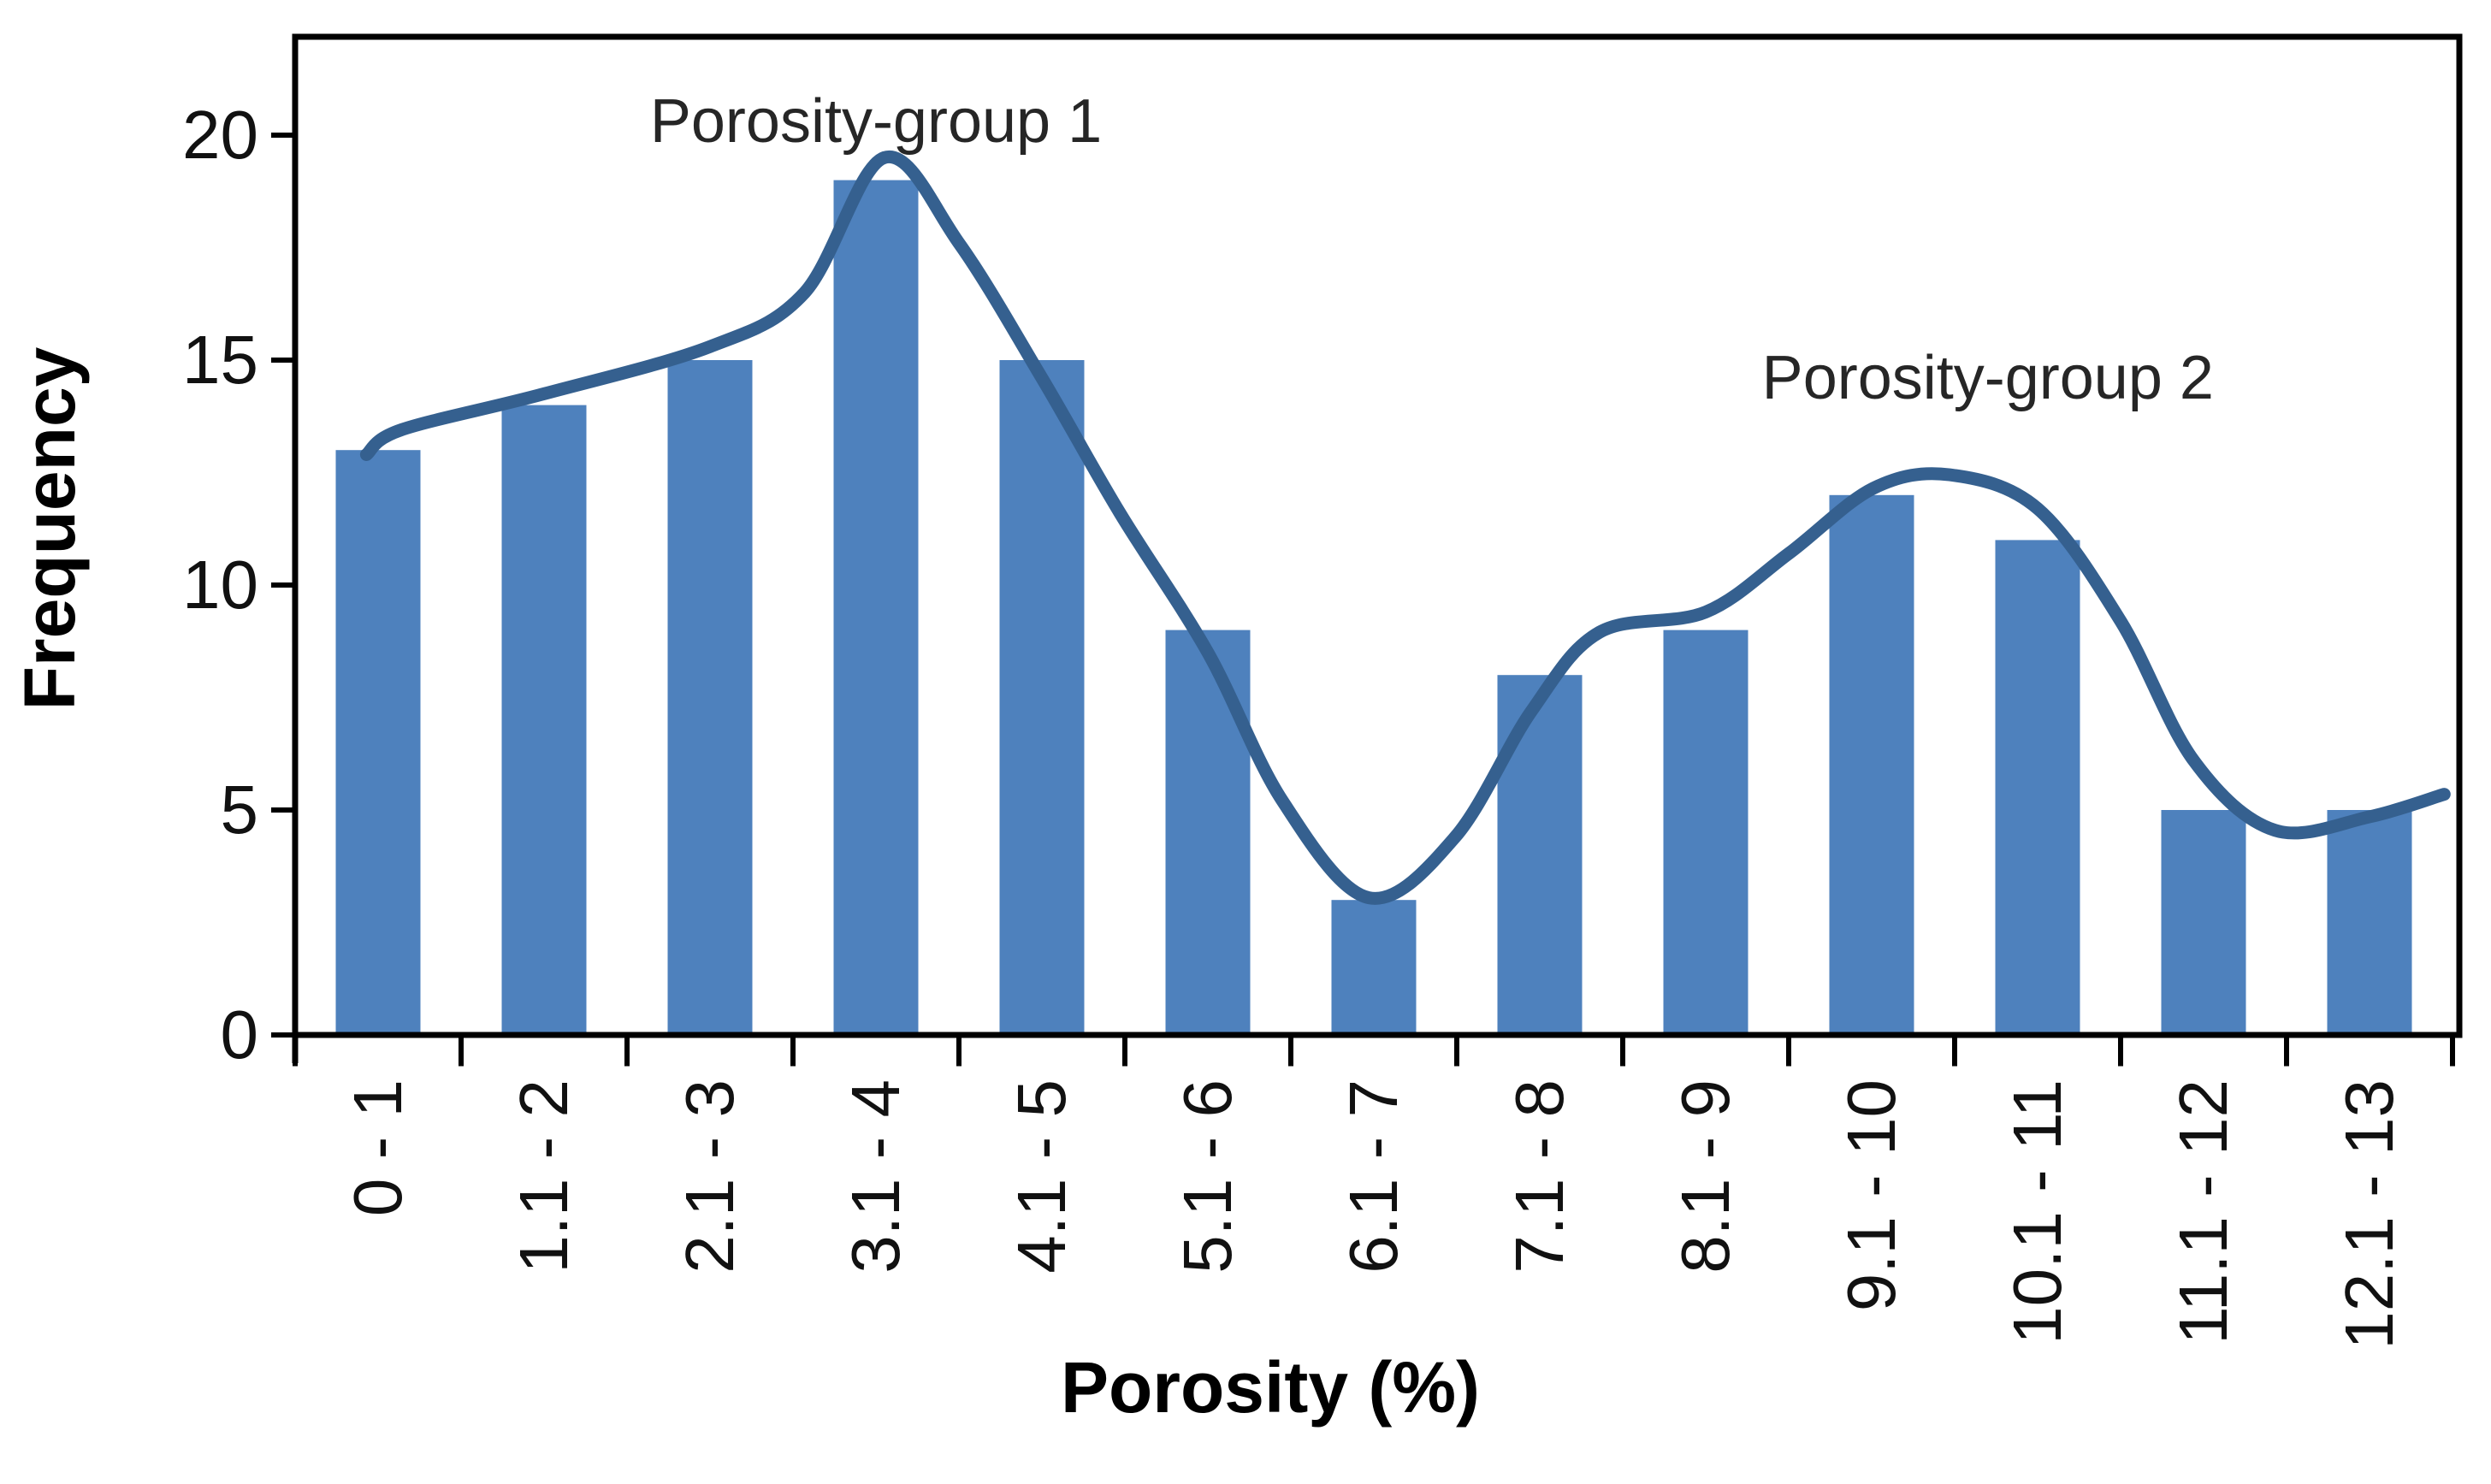  What do you see at coordinates (2203, 1212) in the screenshot?
I see `x-category-label-11.1 - 12: 11.1 - 12` at bounding box center [2203, 1212].